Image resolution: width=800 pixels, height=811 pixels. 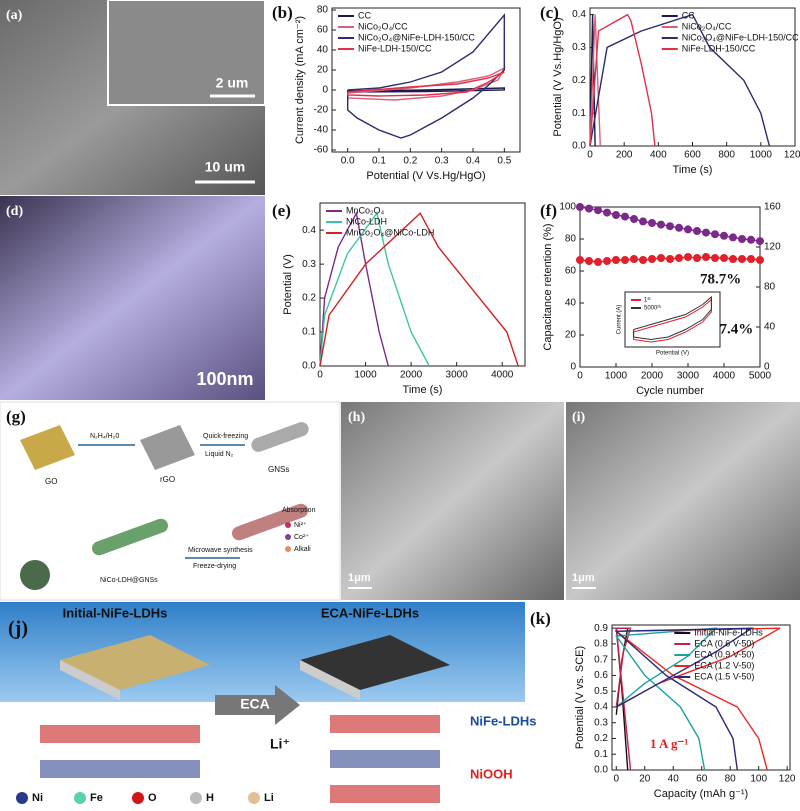 What do you see at coordinates (601, 628) in the screenshot?
I see `y-tick-label: 0.9` at bounding box center [601, 628].